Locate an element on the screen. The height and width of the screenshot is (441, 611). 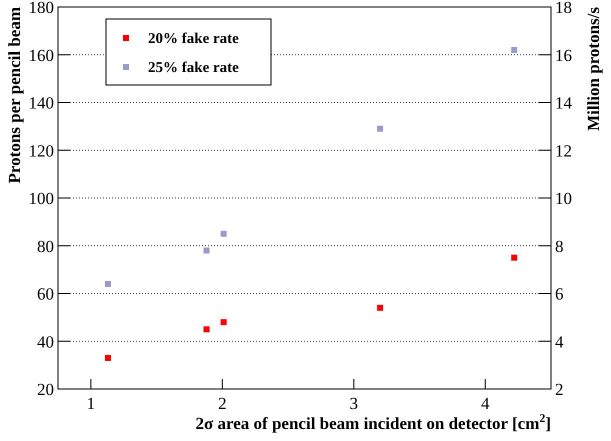
legend-label: 20% fake rate is located at coordinates (194, 39).